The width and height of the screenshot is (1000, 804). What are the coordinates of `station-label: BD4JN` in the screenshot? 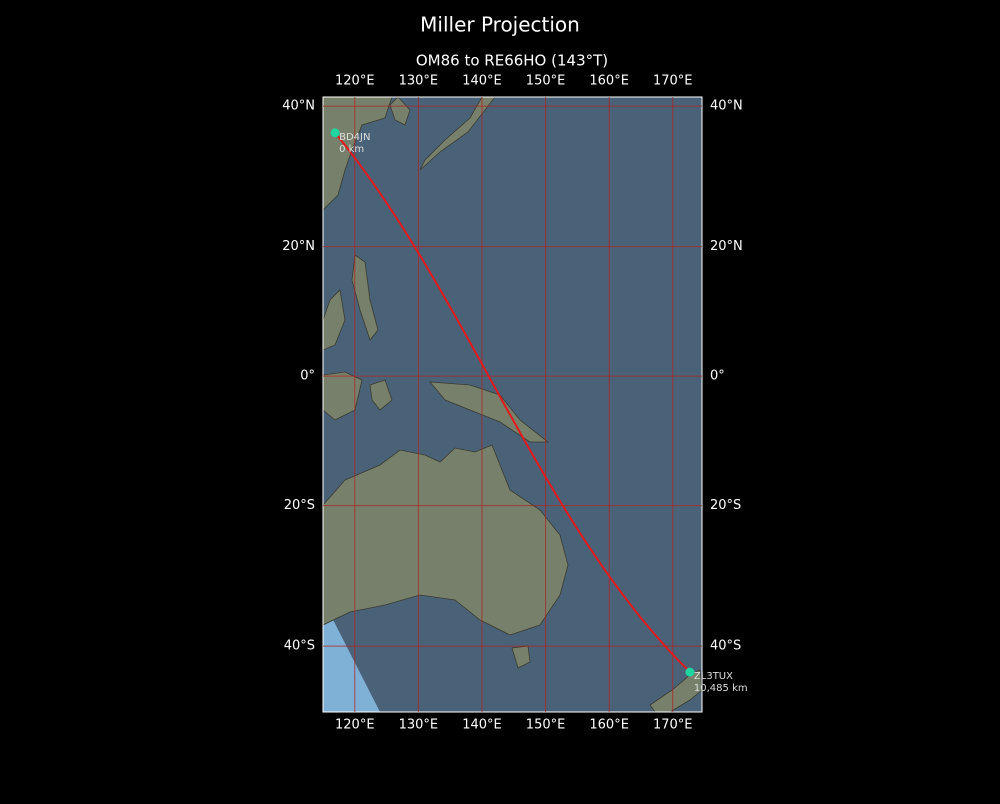 It's located at (354, 137).